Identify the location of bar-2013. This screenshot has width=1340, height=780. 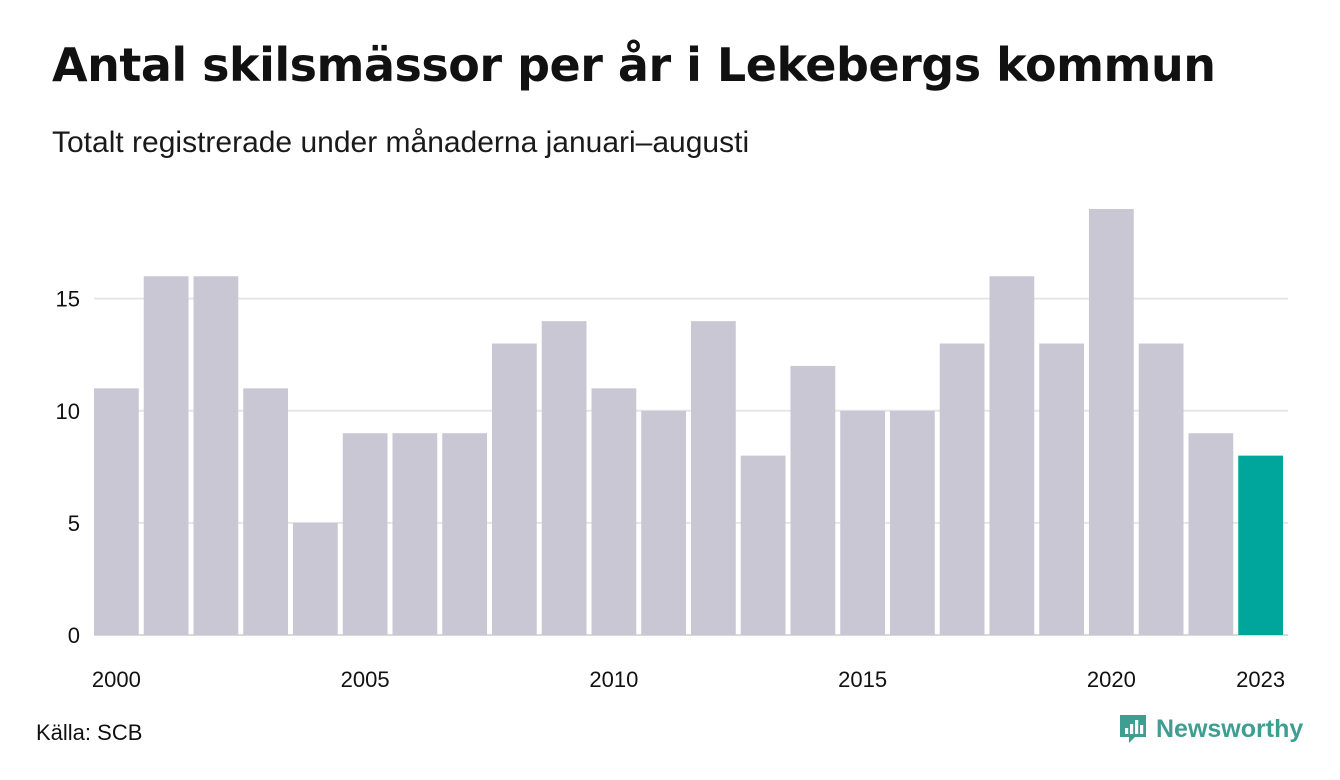
(763, 545).